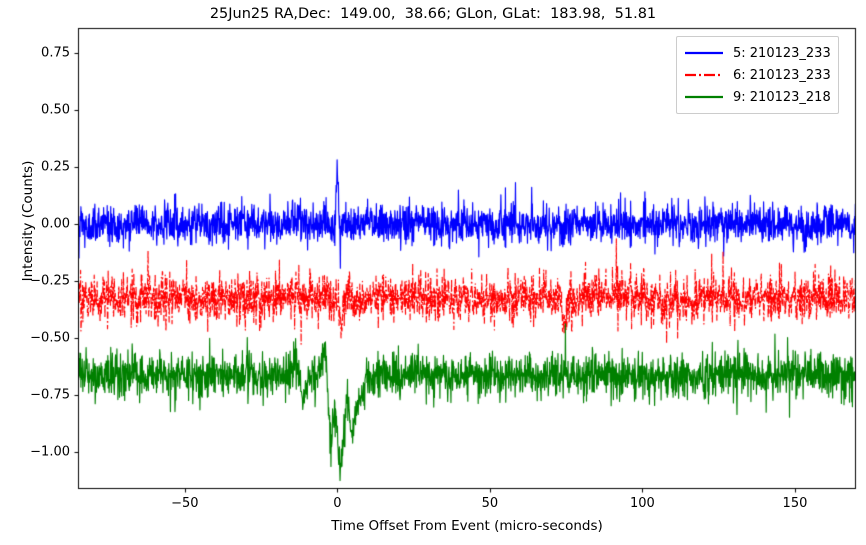 Image resolution: width=866 pixels, height=545 pixels. I want to click on legend-item: 5: 210123_233, so click(757, 53).